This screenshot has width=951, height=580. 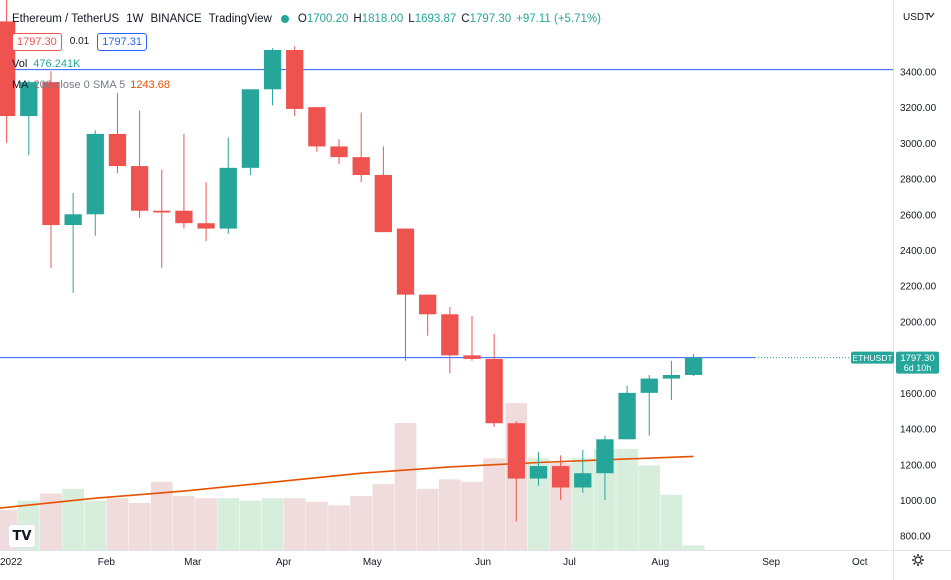 I want to click on ma-value: 1243.68, so click(x=150, y=85).